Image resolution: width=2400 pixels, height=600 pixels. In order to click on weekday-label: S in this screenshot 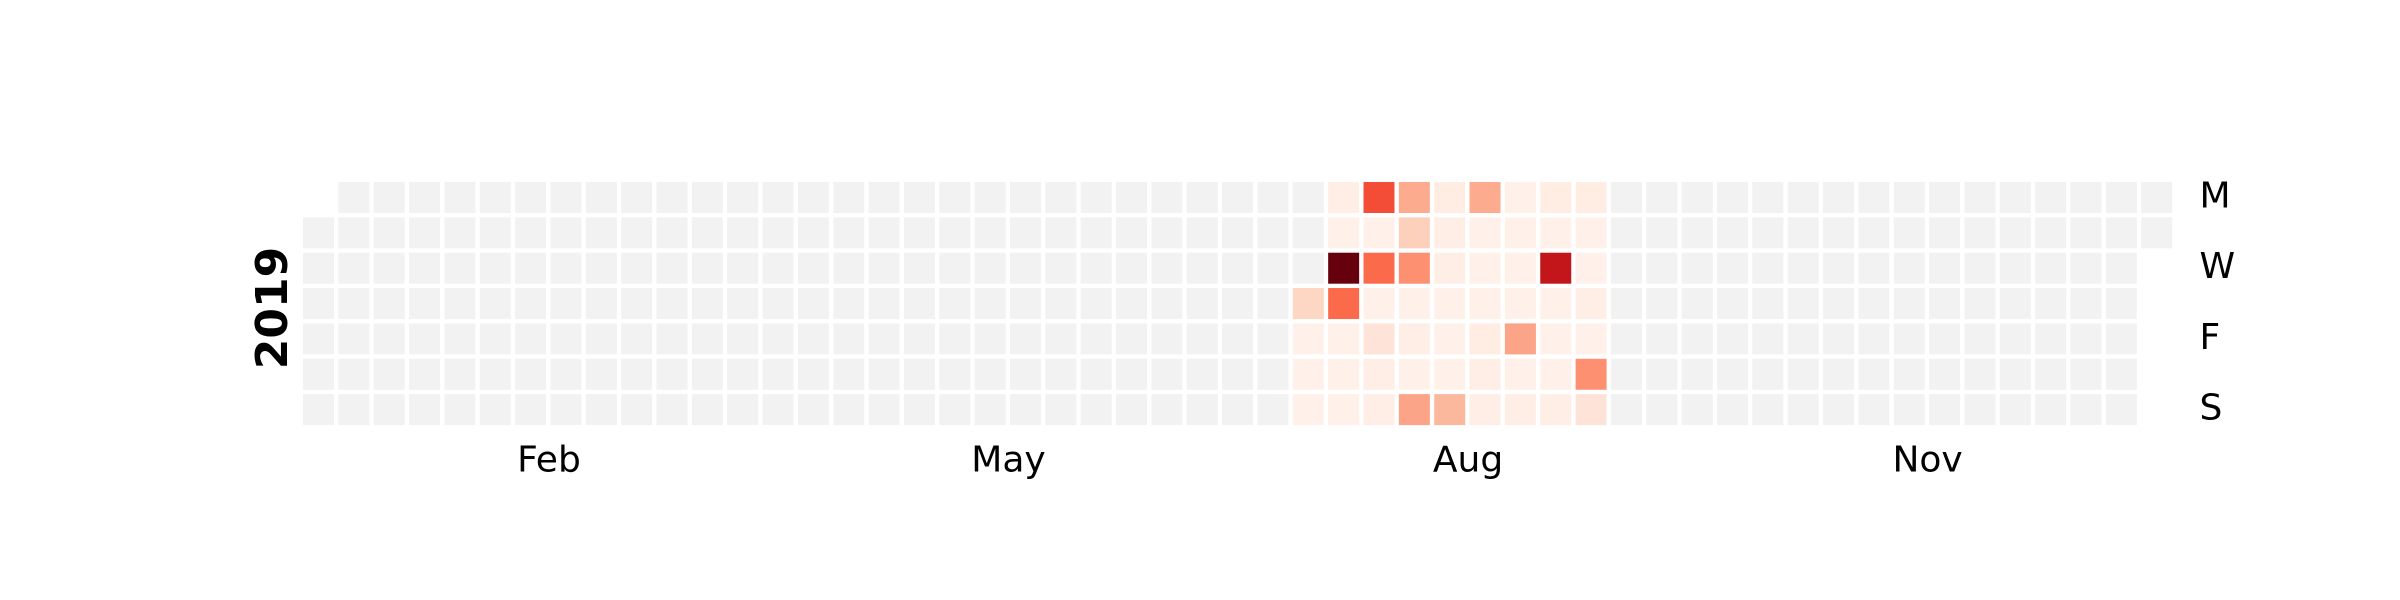, I will do `click(2211, 408)`.